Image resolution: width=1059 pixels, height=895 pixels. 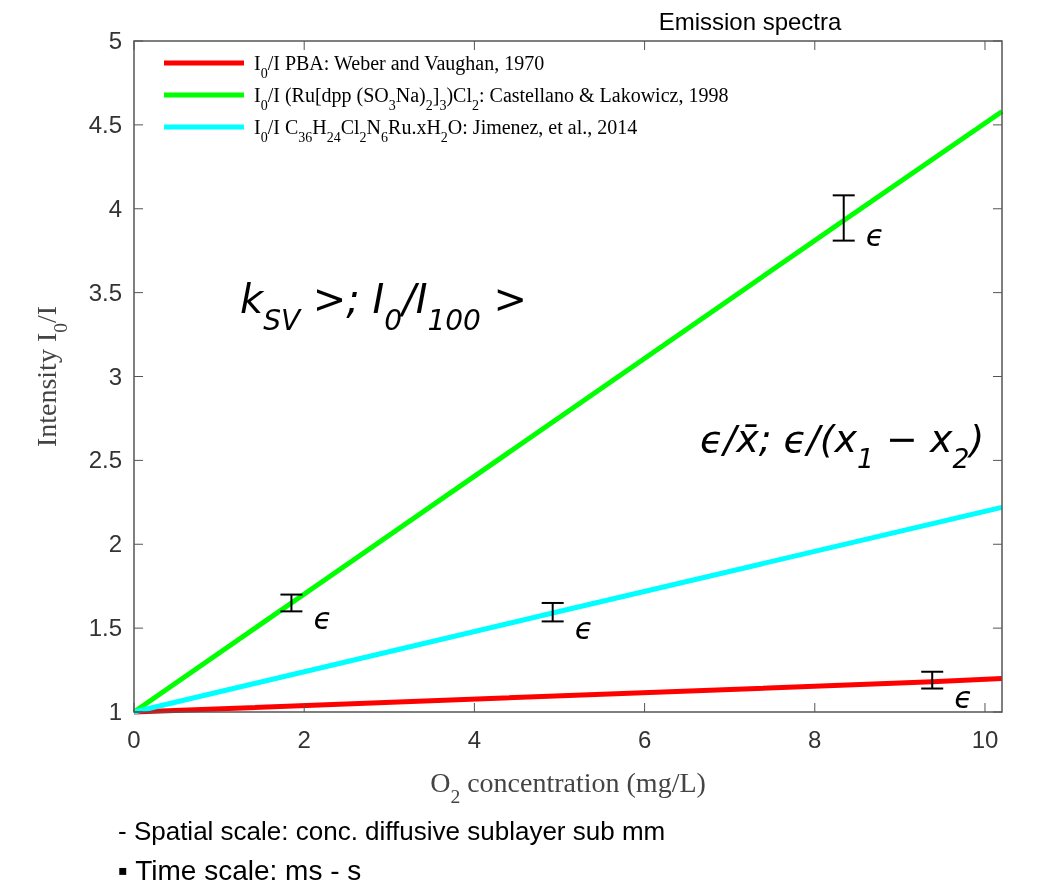 What do you see at coordinates (115, 376) in the screenshot?
I see `y-tick-label: 3` at bounding box center [115, 376].